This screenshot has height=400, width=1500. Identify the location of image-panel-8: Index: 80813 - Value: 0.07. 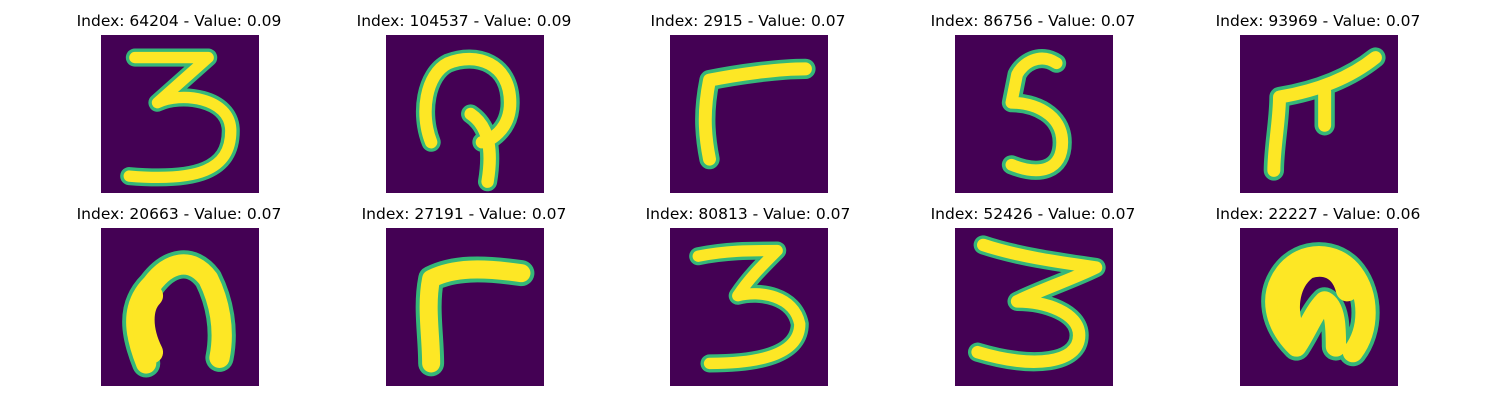
(748, 299).